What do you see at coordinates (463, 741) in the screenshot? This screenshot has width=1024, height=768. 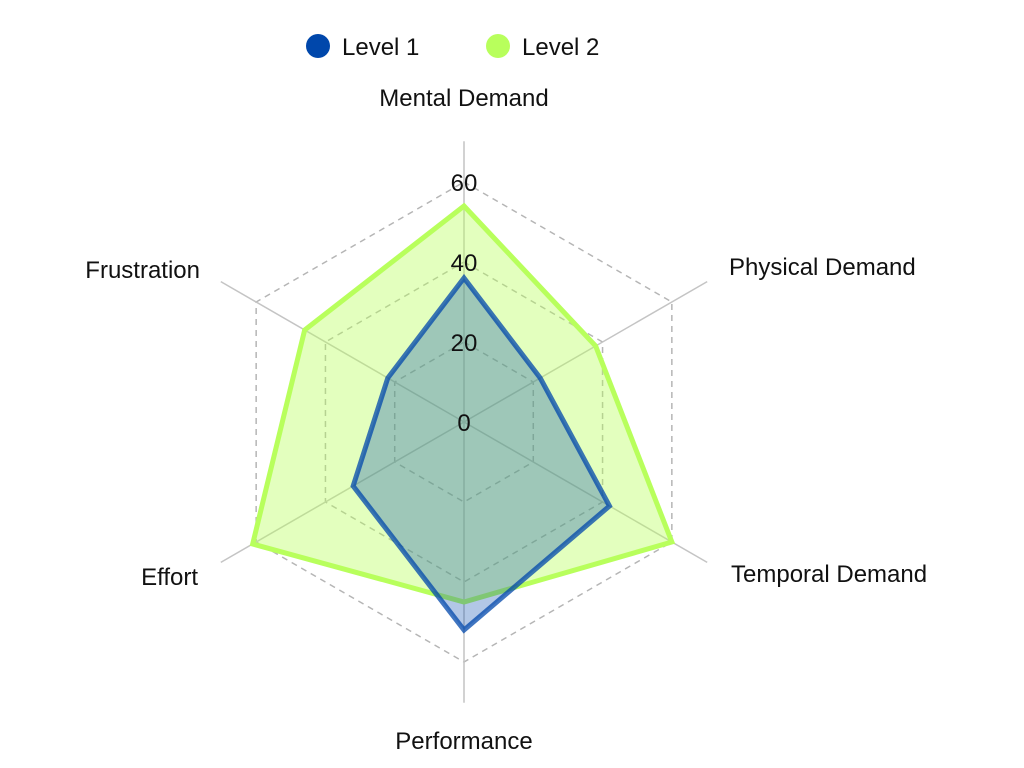 I see `axis-label-performance: Performance` at bounding box center [463, 741].